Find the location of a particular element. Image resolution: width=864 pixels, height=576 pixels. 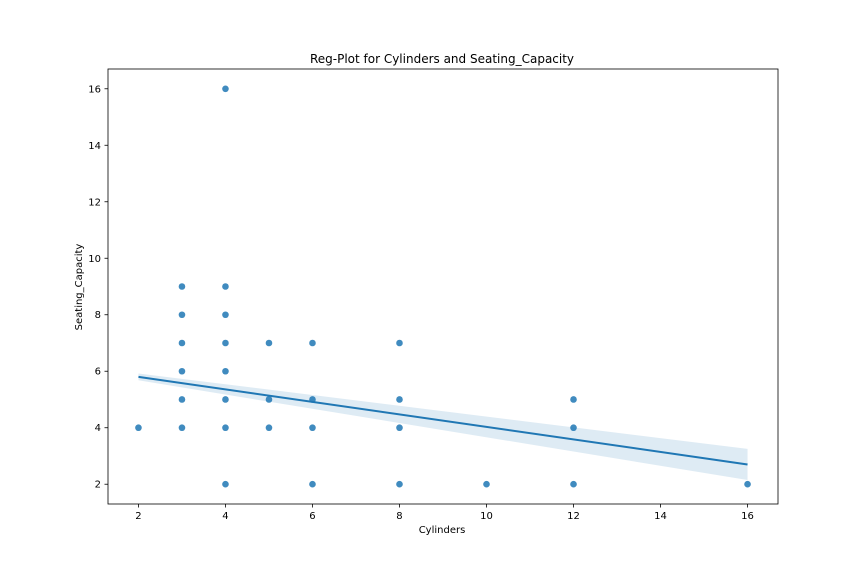

confidence-band-layer is located at coordinates (443, 426).